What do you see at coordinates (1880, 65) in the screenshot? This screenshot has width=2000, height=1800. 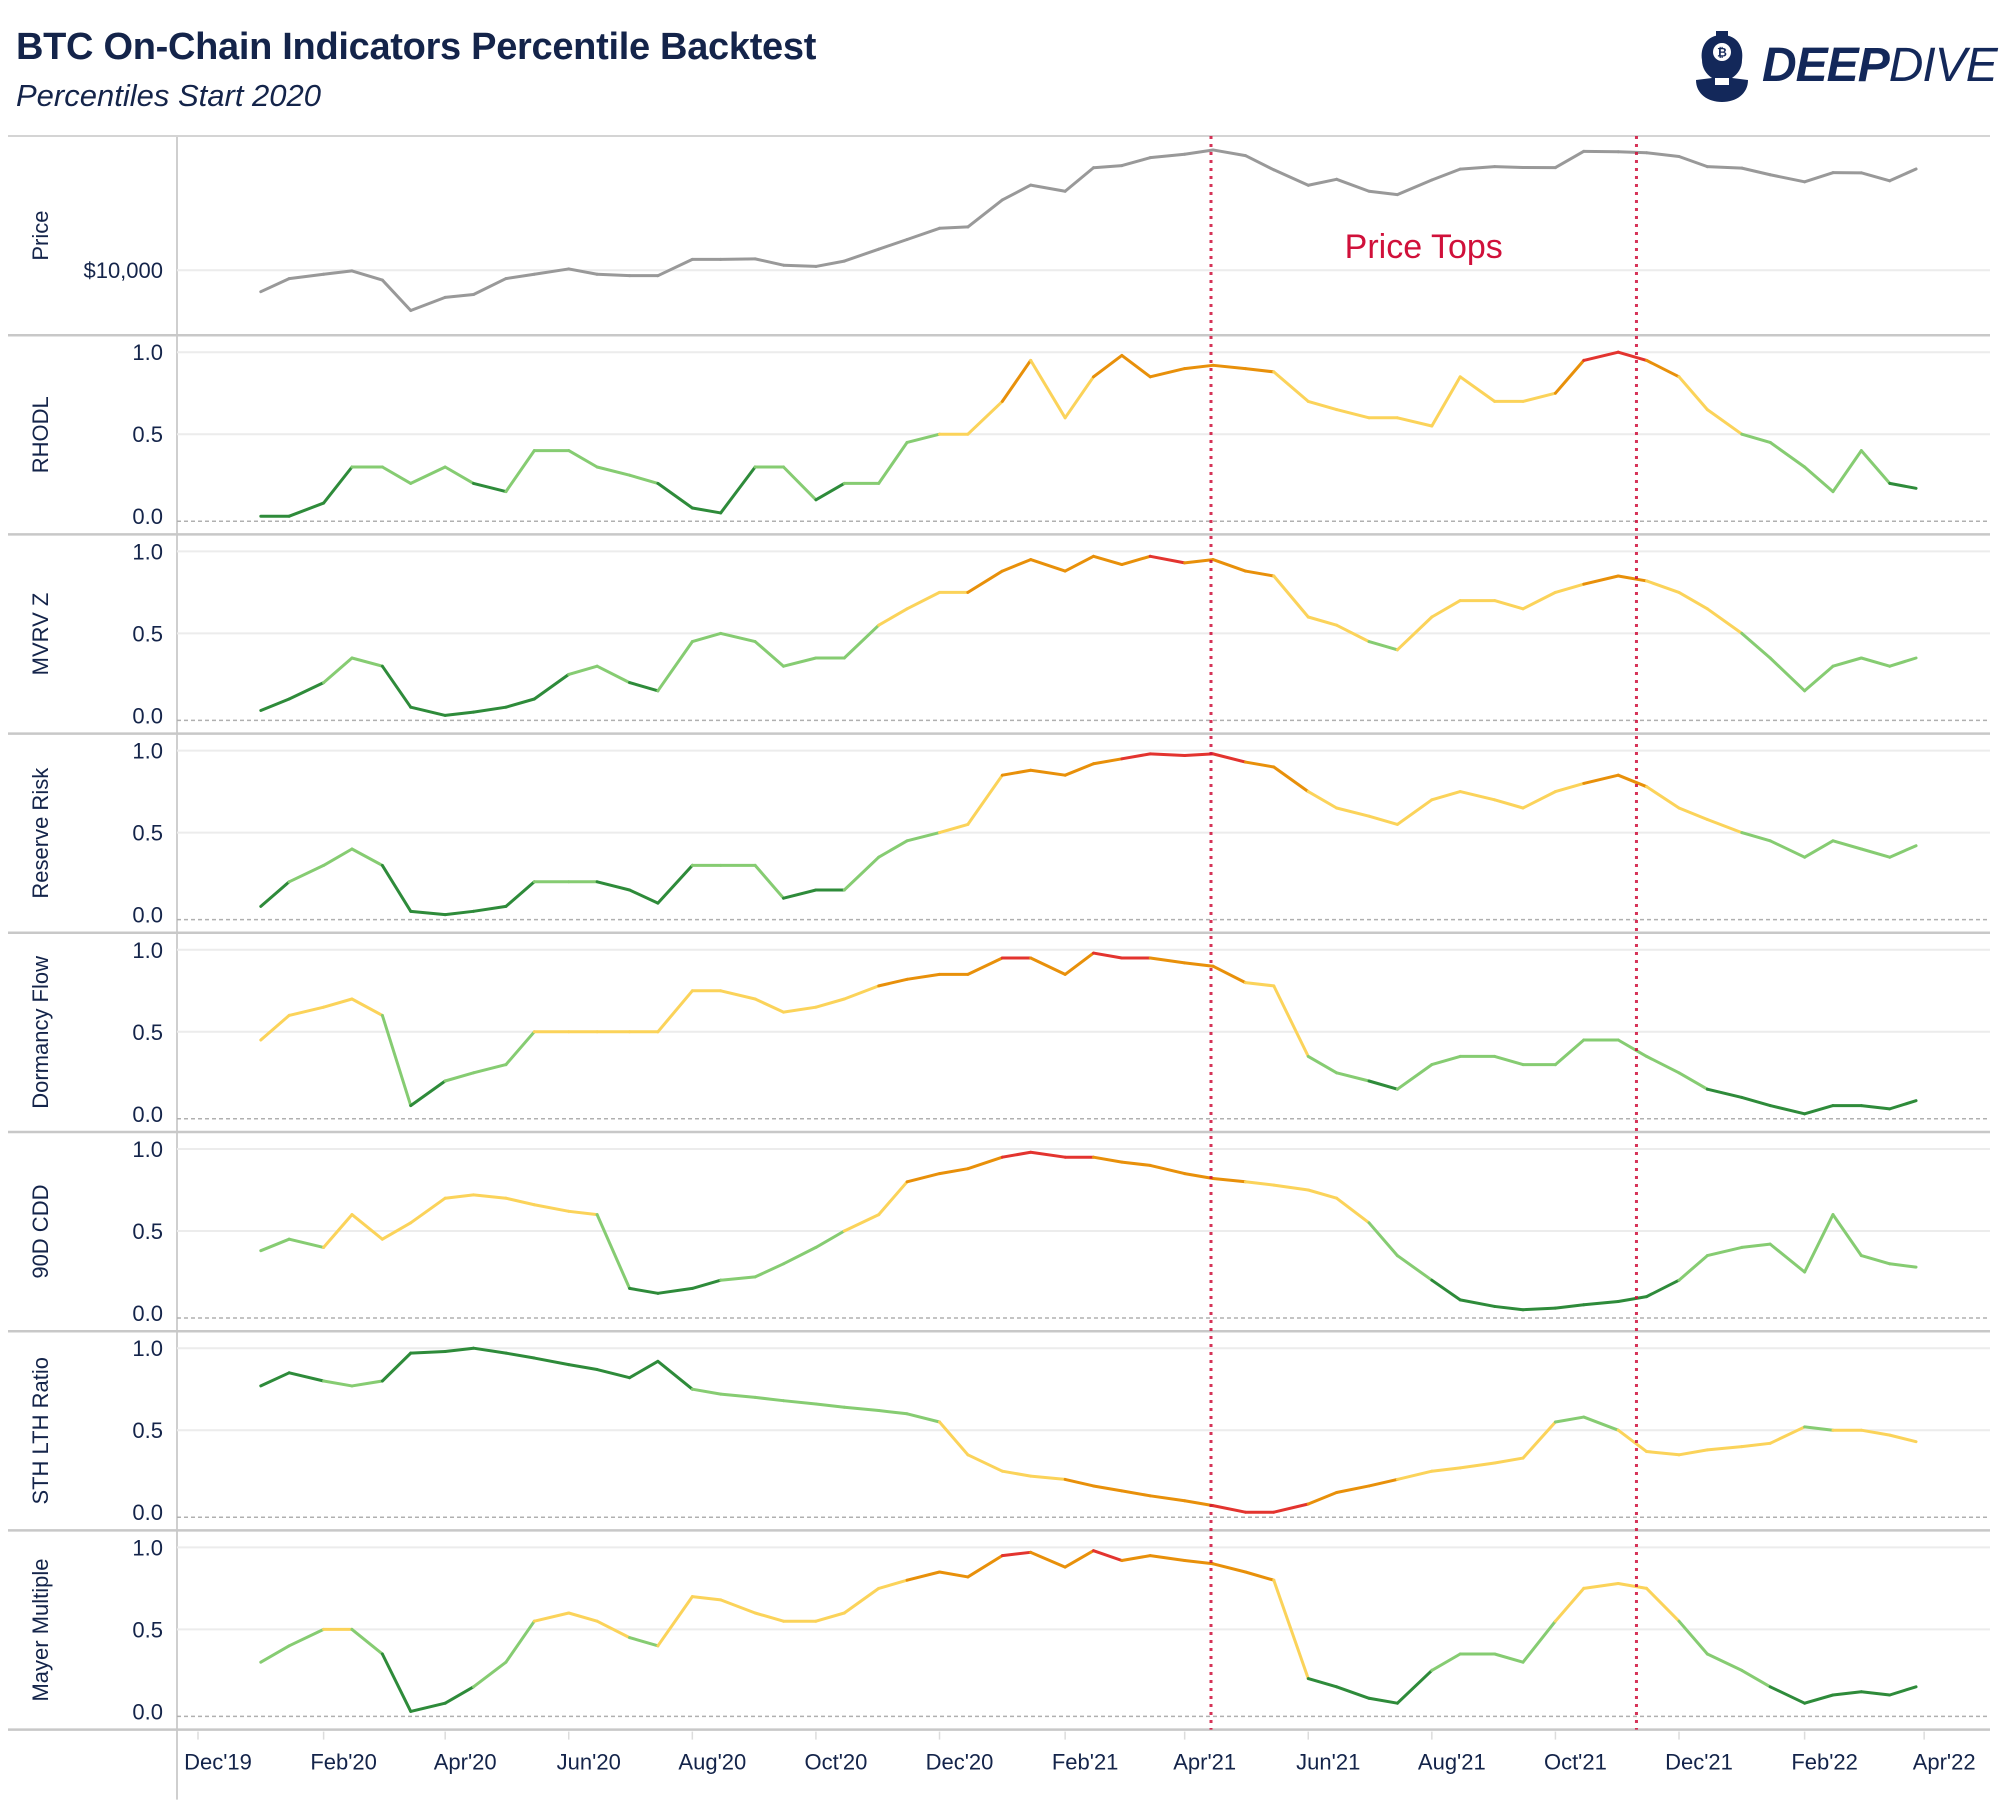 I see `logo-wordmark: DEEPDIVE` at bounding box center [1880, 65].